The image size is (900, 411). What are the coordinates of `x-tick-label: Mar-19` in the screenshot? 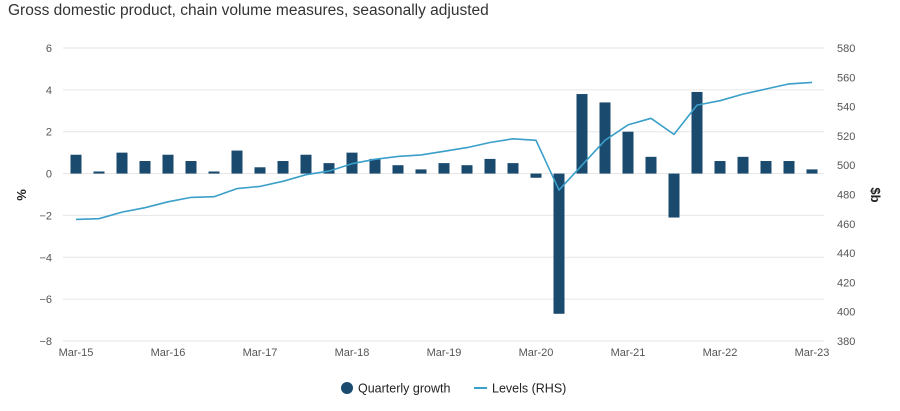 It's located at (444, 353).